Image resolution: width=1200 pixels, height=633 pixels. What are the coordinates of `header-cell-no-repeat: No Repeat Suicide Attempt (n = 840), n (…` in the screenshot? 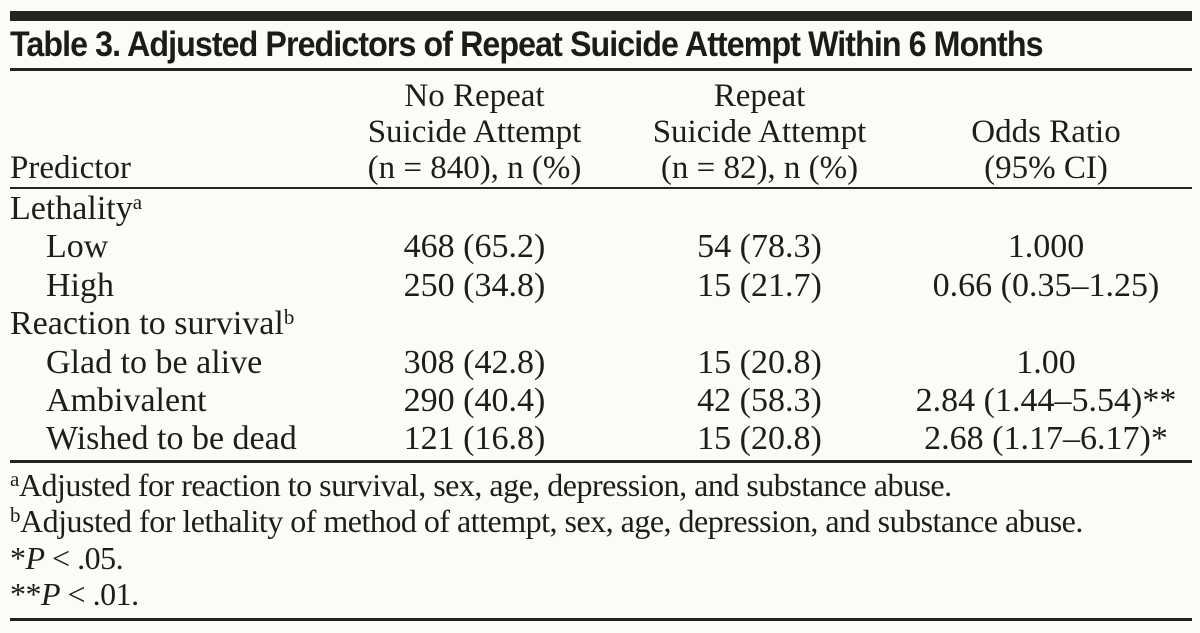 It's located at (474, 131).